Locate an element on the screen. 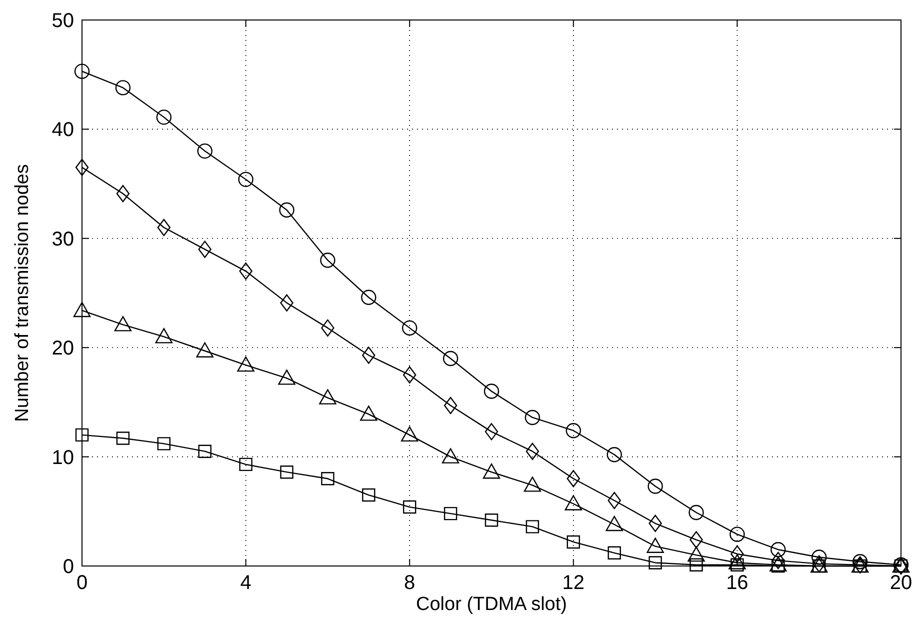 The image size is (917, 634). y-axis-title: Number of transmission nodes is located at coordinates (22, 293).